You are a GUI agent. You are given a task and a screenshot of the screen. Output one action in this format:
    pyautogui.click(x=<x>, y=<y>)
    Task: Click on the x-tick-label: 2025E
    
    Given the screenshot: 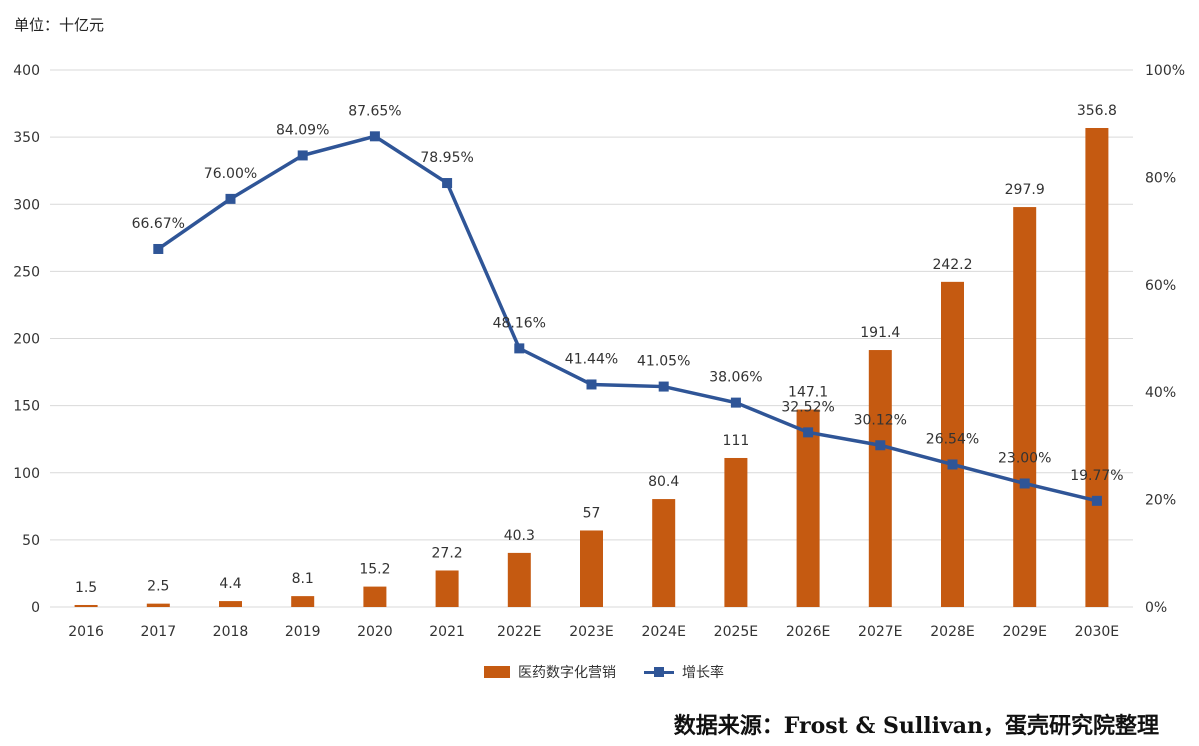 What is the action you would take?
    pyautogui.click(x=736, y=632)
    